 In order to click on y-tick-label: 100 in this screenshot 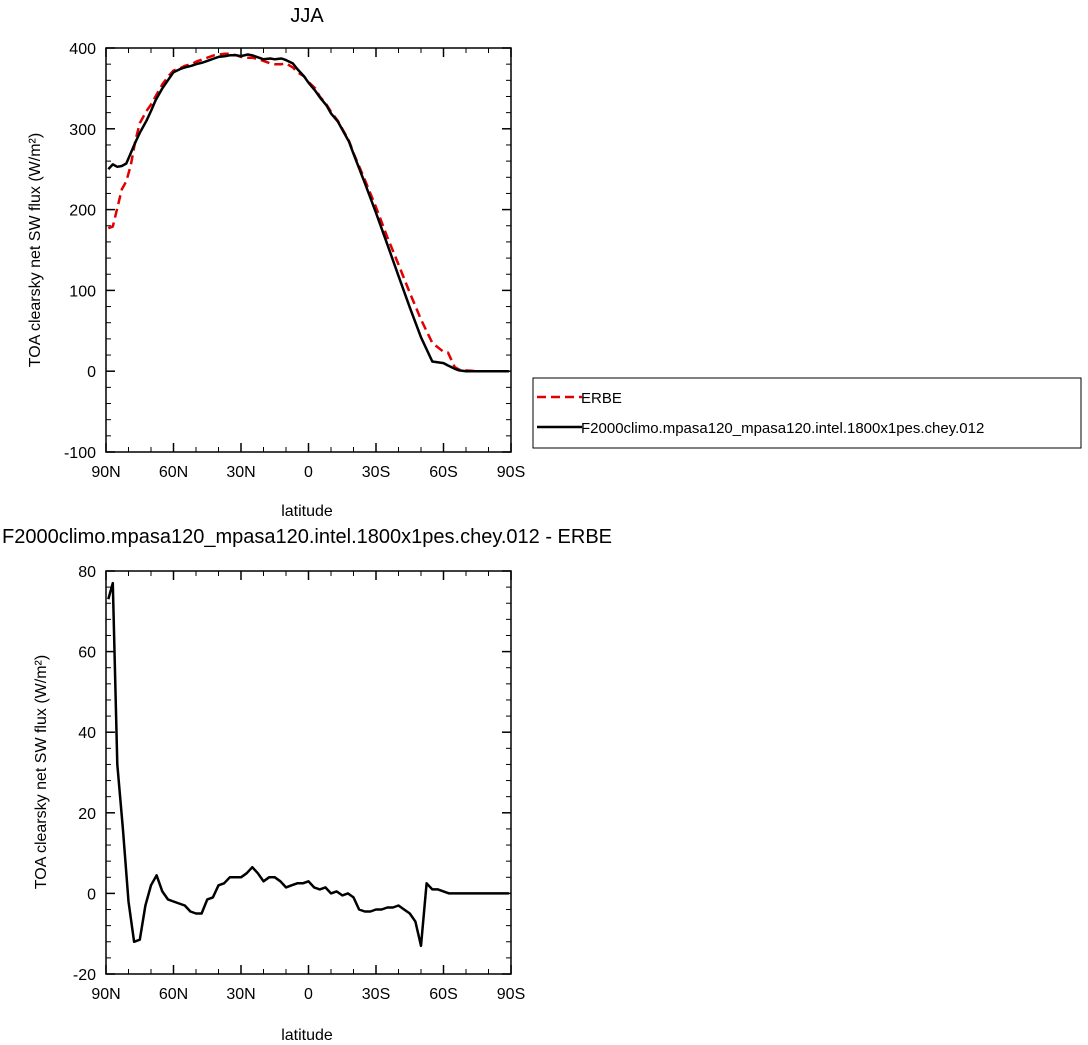, I will do `click(82, 291)`.